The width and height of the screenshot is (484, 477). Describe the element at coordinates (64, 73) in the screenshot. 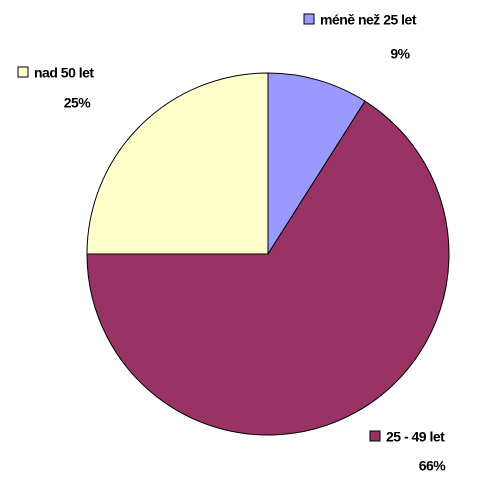

I see `slice-label: nad 50 let` at that location.